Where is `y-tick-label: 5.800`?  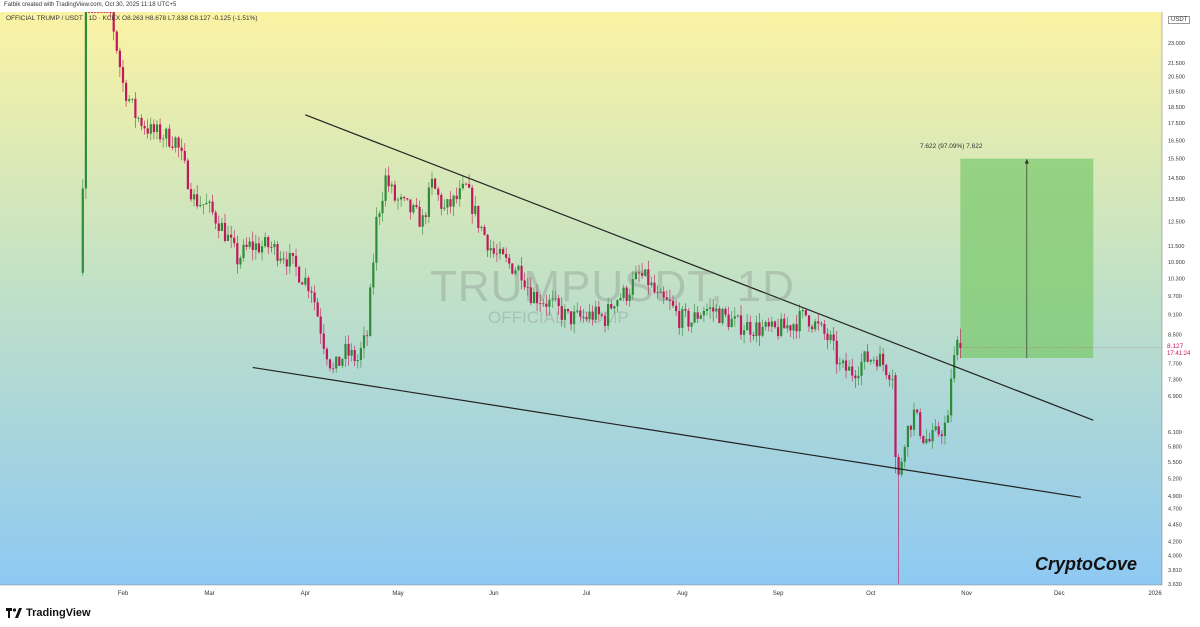
y-tick-label: 5.800 is located at coordinates (1175, 448).